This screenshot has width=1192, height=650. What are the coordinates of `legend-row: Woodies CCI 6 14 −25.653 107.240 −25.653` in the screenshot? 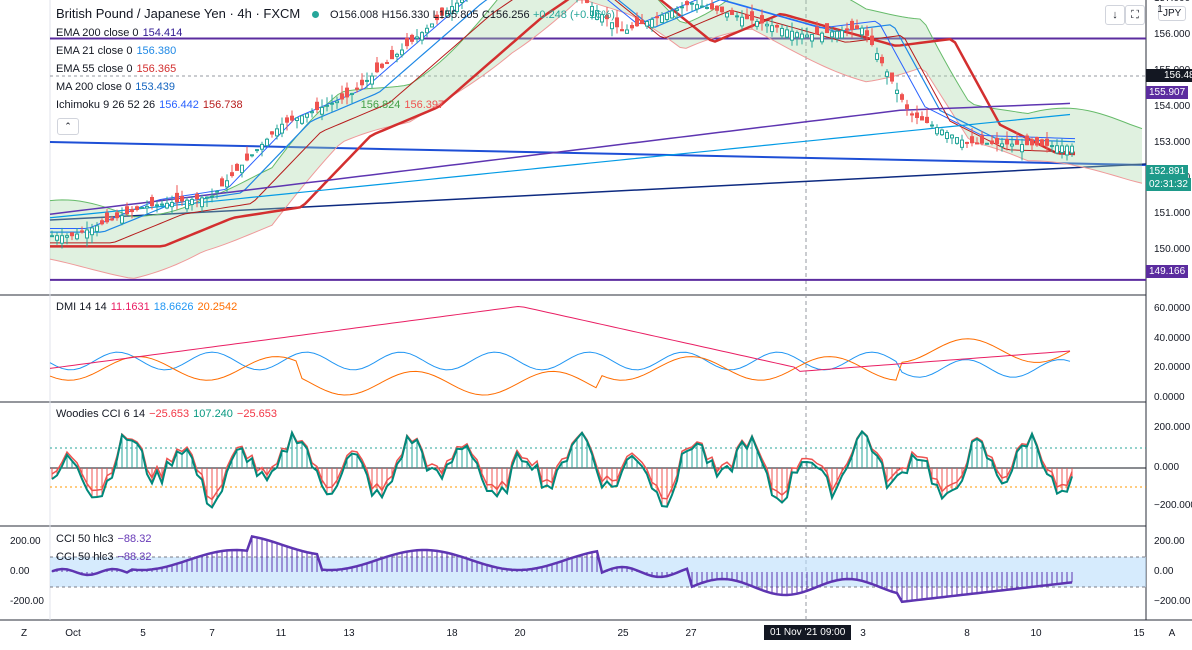 It's located at (166, 414).